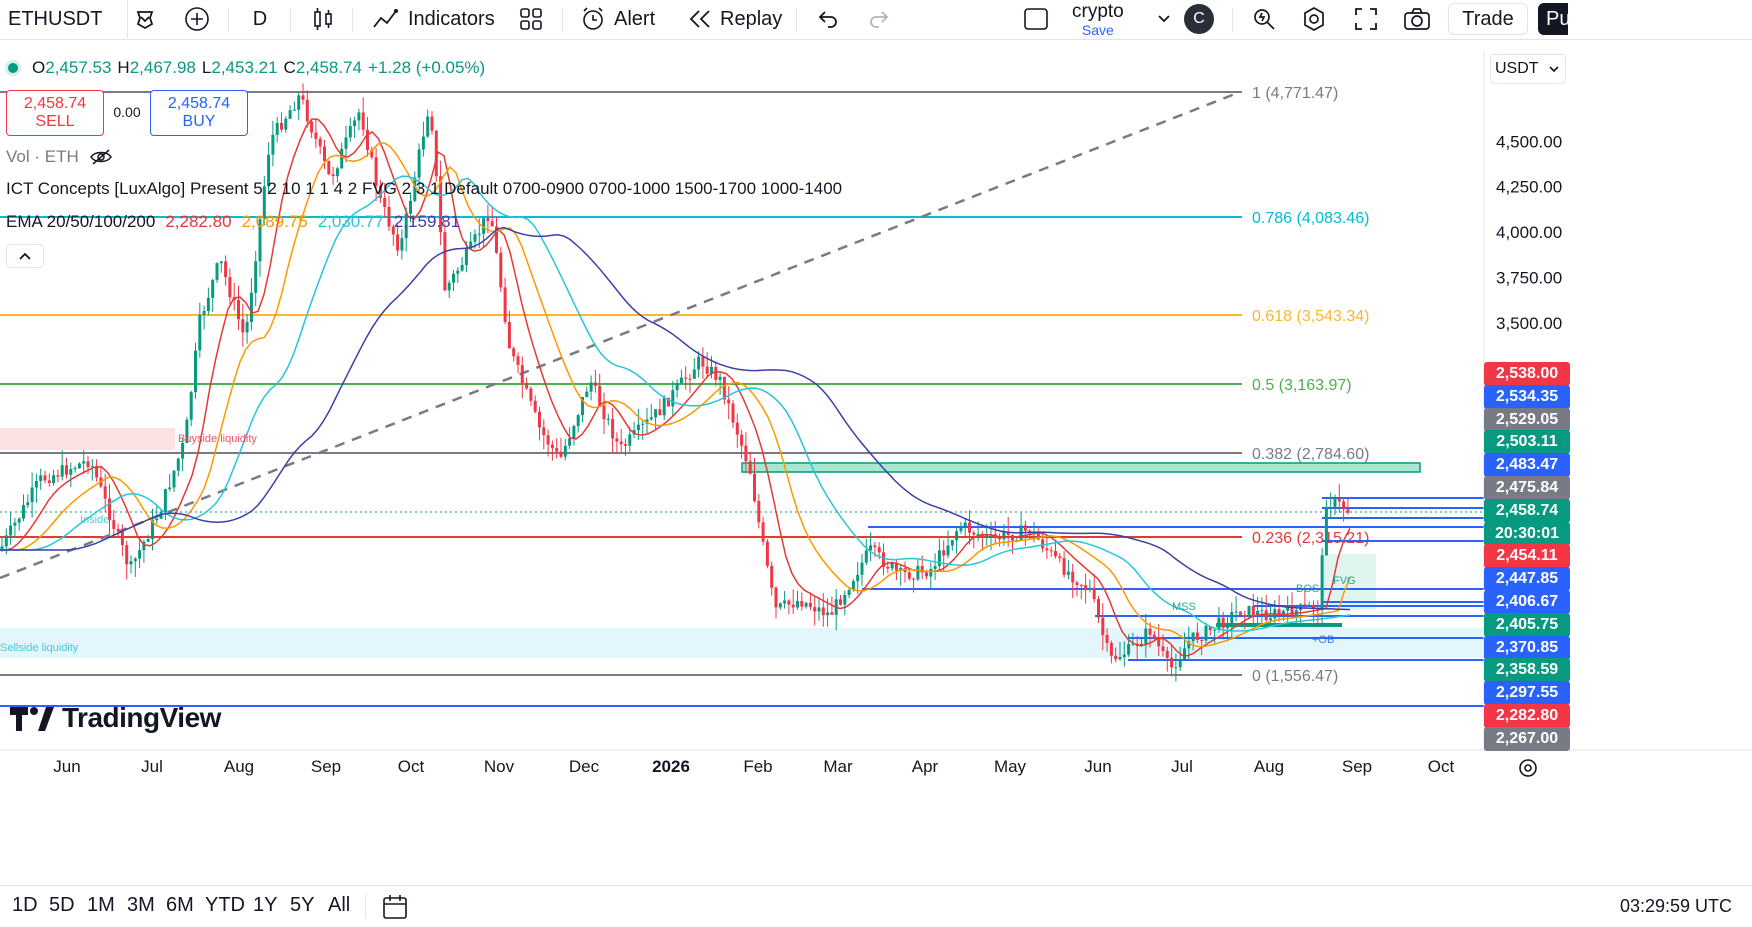 The height and width of the screenshot is (927, 1752). I want to click on buy-price: 2,458.74, so click(199, 103).